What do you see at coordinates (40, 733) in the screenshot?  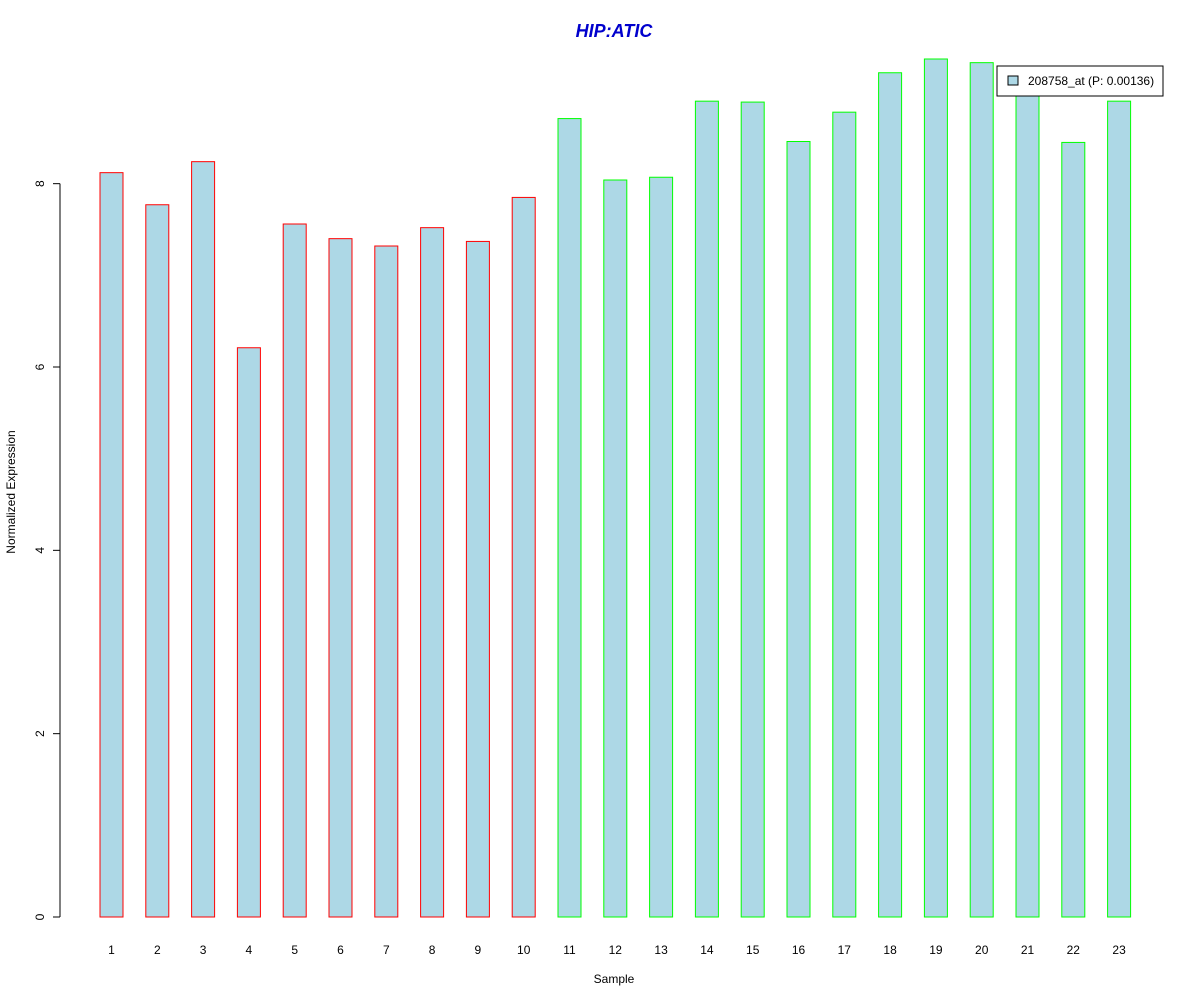 I see `y-tick-label: 2` at bounding box center [40, 733].